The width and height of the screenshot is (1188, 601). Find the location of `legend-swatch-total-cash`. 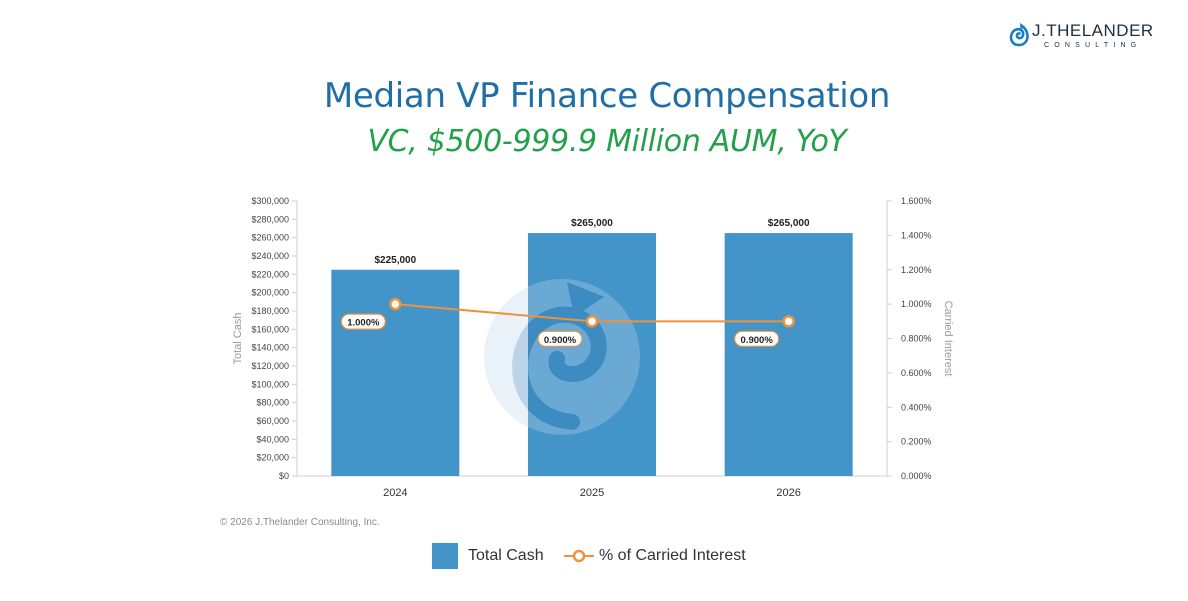

legend-swatch-total-cash is located at coordinates (445, 556).